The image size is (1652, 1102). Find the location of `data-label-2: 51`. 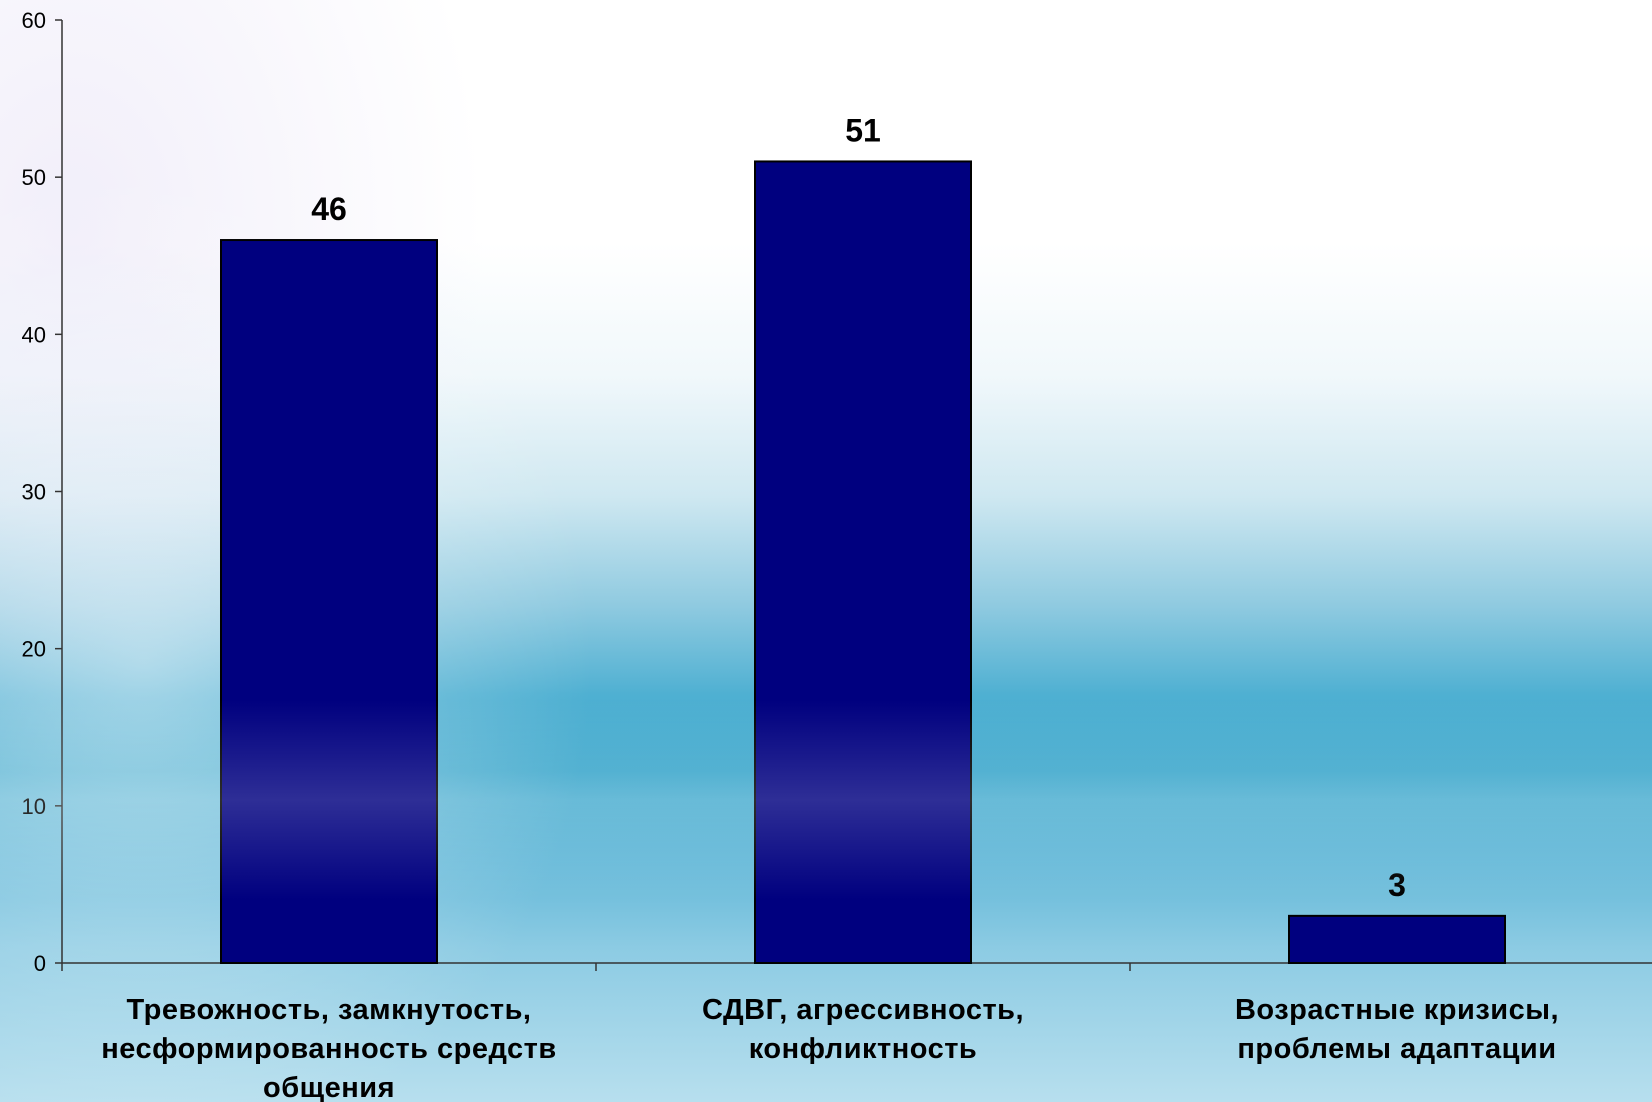

data-label-2: 51 is located at coordinates (863, 130).